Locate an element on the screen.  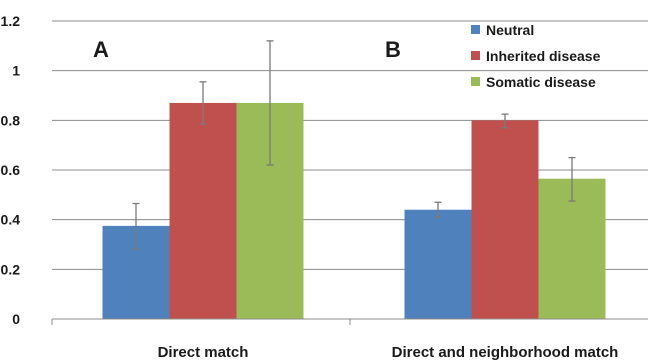
legend-swatch-neutral is located at coordinates (475, 29).